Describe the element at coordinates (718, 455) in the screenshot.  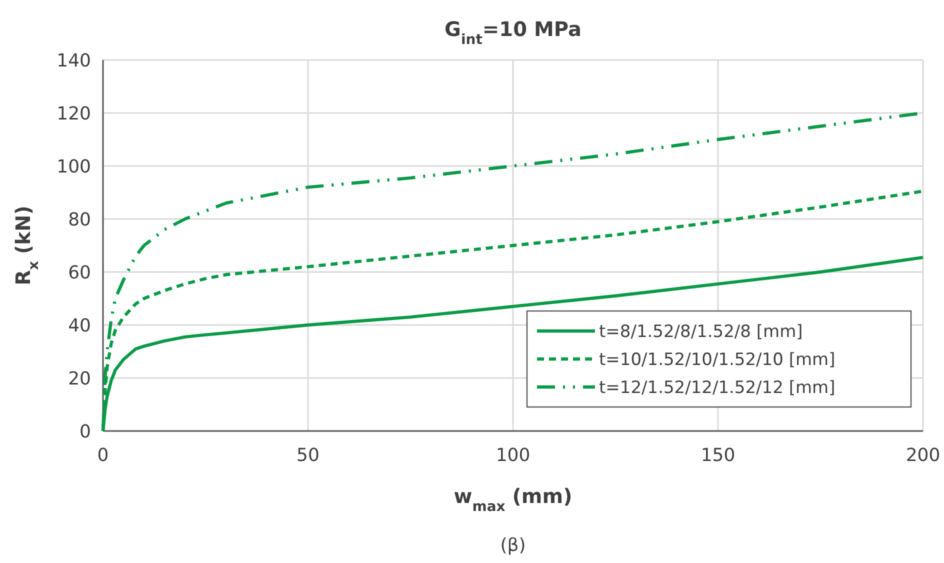
I see `x-tick-label: 150` at that location.